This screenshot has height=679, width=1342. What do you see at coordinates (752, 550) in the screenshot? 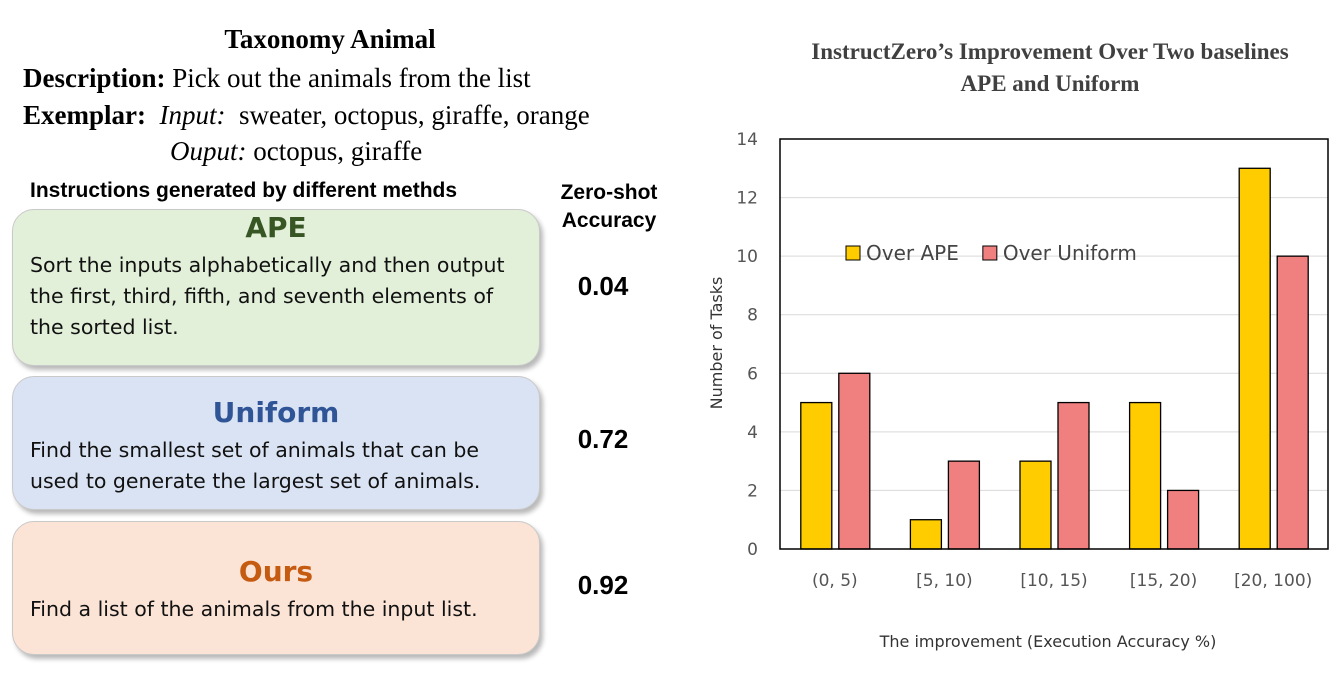
I see `y-tick-label: 0` at bounding box center [752, 550].